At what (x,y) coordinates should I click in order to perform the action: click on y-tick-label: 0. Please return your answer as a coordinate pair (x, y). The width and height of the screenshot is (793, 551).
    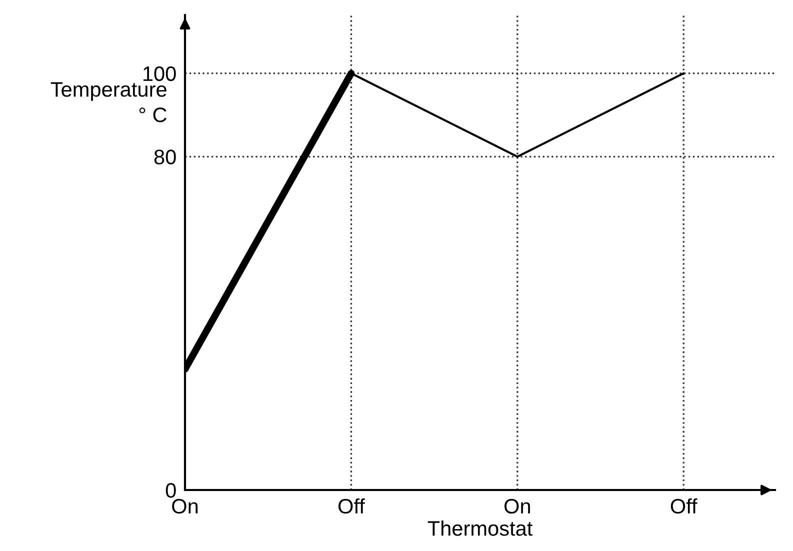
    Looking at the image, I should click on (171, 490).